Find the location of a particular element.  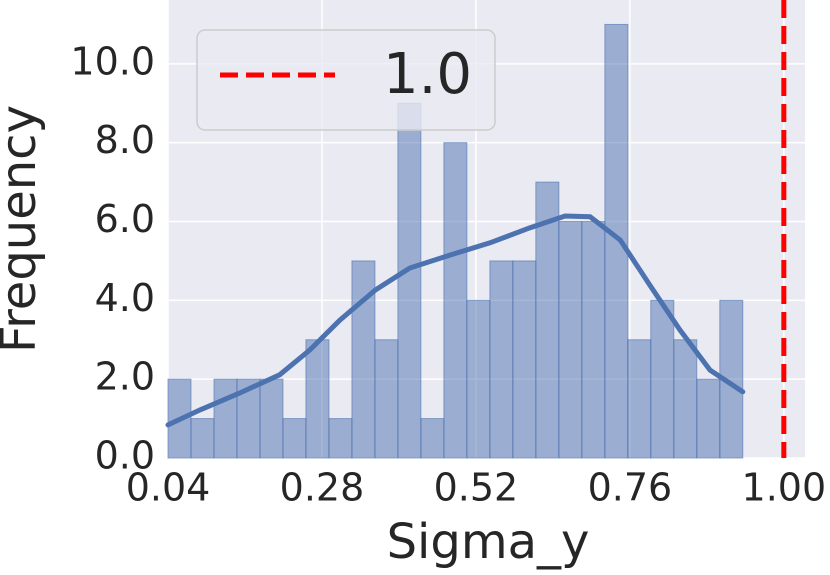

y-axis-label: Frequency is located at coordinates (23, 229).